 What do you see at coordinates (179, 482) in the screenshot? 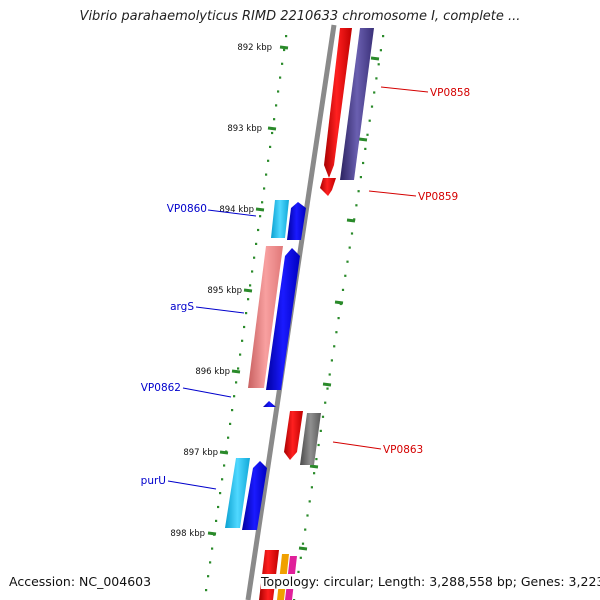
I see `label-puru: purU` at bounding box center [179, 482].